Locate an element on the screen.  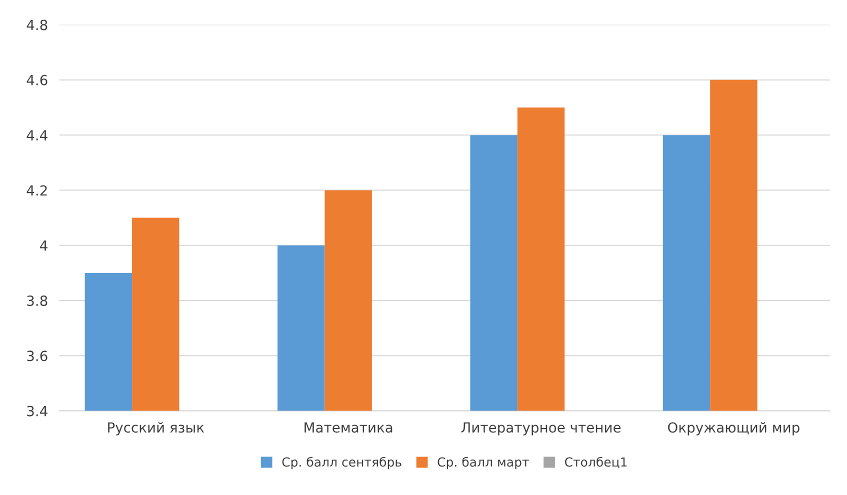
y-tick-label: 4.8 is located at coordinates (37, 25).